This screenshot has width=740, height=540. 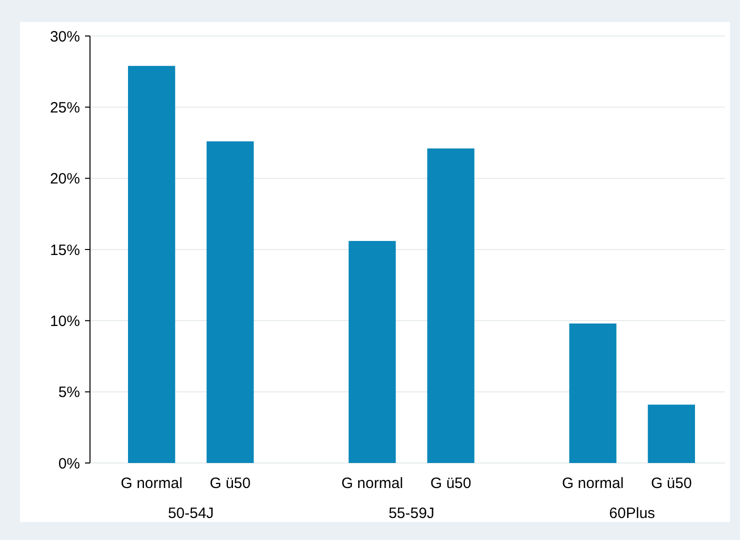 What do you see at coordinates (65, 37) in the screenshot?
I see `y-tick-label: 30%` at bounding box center [65, 37].